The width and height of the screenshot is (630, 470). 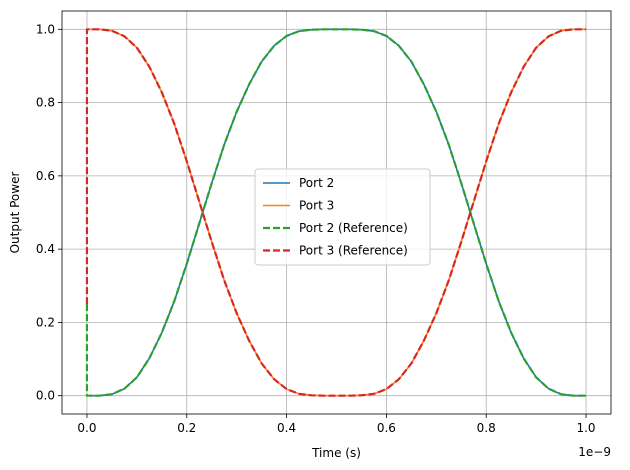 What do you see at coordinates (49, 212) in the screenshot?
I see `y-axis: 0.0 0.2 0.4 0.6 0.8 1.0` at bounding box center [49, 212].